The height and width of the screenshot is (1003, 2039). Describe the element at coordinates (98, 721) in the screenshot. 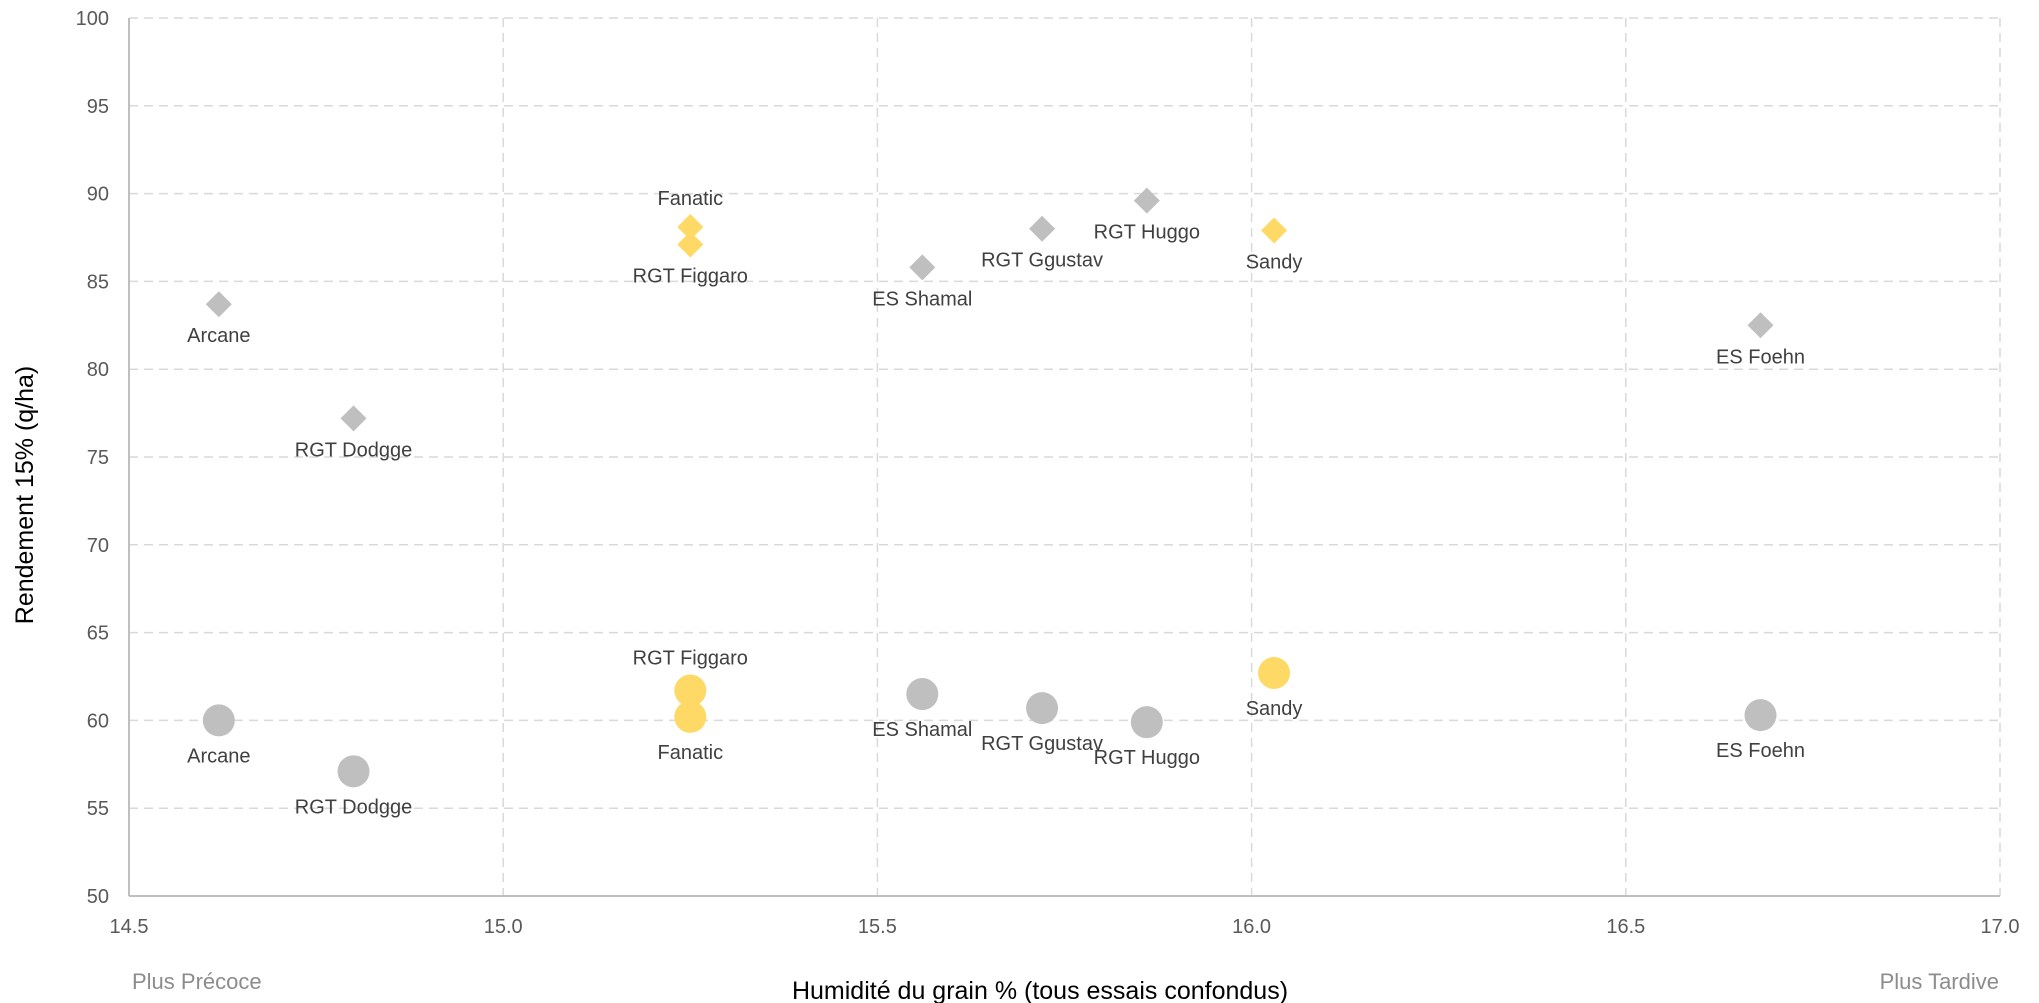

I see `y-tick-label: 60` at that location.